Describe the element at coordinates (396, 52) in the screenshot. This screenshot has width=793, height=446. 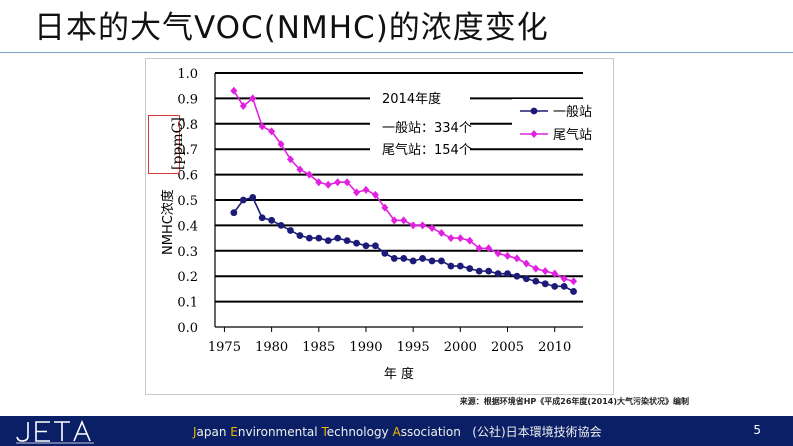
I see `title-divider` at that location.